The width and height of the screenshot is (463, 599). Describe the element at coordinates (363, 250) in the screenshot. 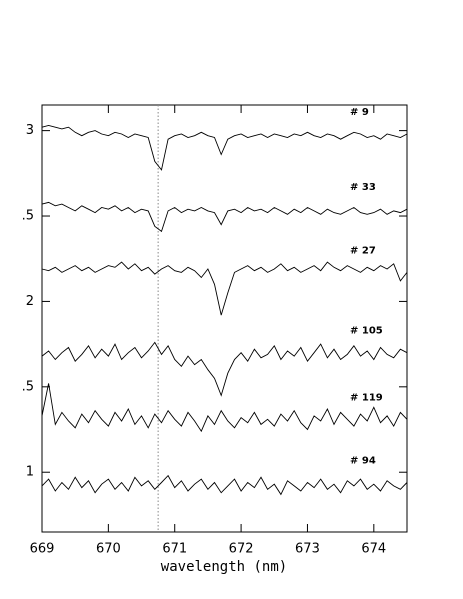

I see `series-label: # 27` at that location.